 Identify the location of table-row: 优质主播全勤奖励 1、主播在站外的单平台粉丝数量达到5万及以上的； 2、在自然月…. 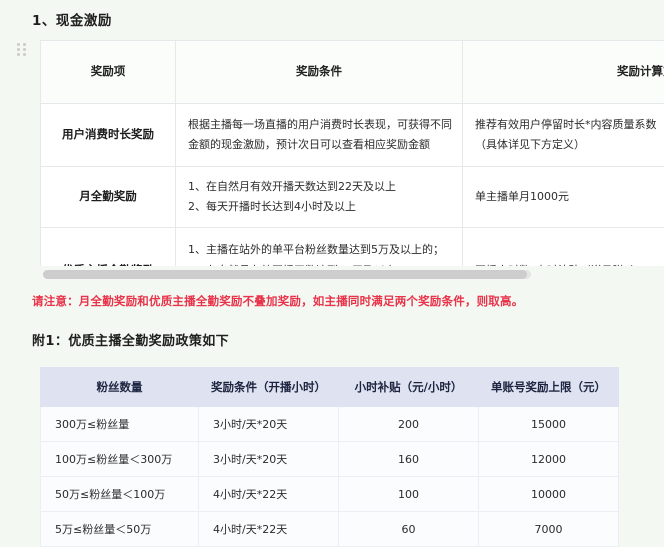
(352, 247).